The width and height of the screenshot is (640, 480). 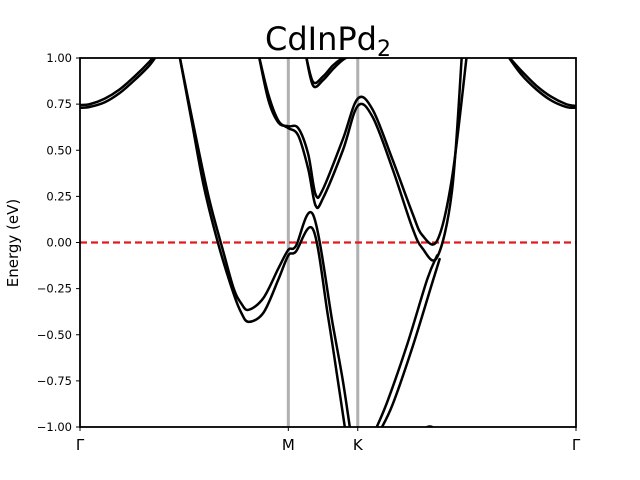 I want to click on y-tick-label: 0.00, so click(x=59, y=243).